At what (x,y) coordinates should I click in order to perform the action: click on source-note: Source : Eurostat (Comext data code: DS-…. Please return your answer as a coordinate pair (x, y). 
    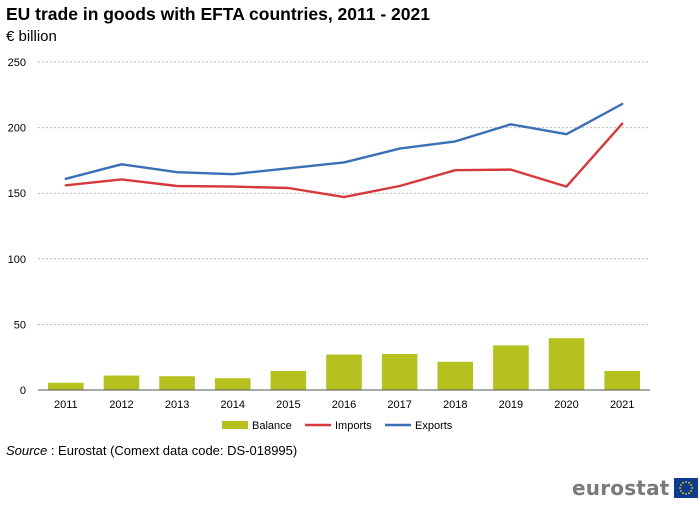
    Looking at the image, I should click on (151, 450).